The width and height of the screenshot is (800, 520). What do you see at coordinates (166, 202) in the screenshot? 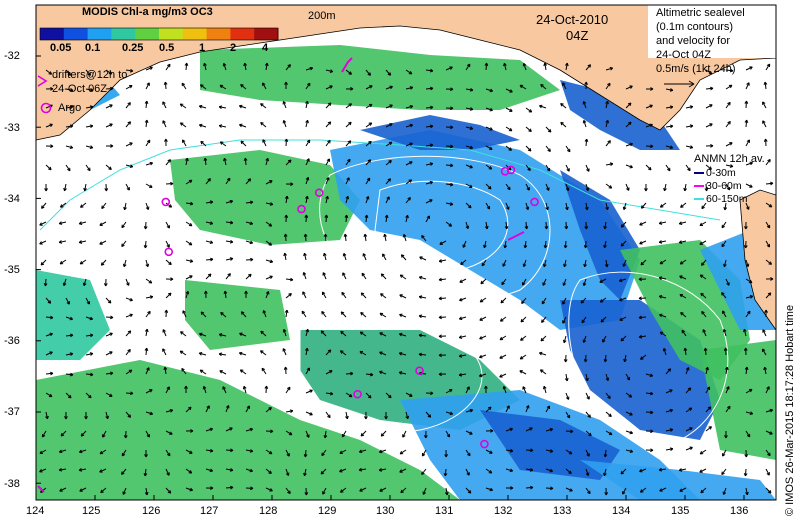
I see `argo-float-marker` at bounding box center [166, 202].